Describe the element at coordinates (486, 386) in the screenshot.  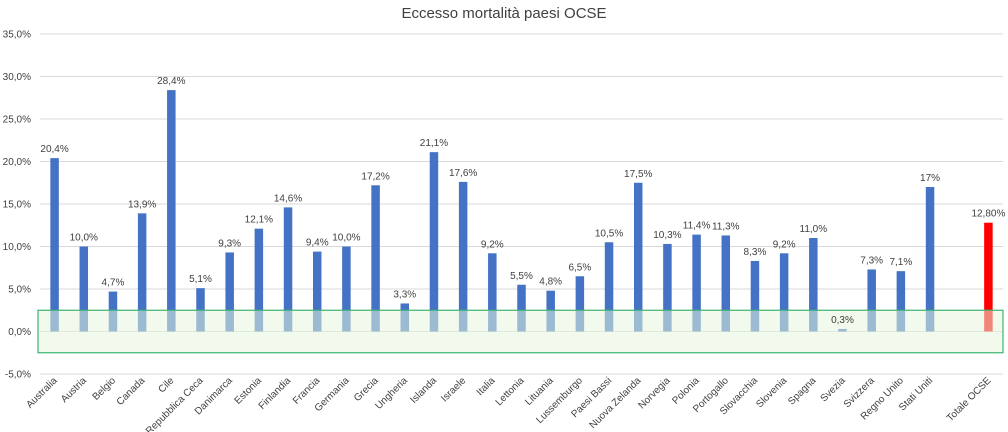
I see `x-tick-label: Italia` at that location.